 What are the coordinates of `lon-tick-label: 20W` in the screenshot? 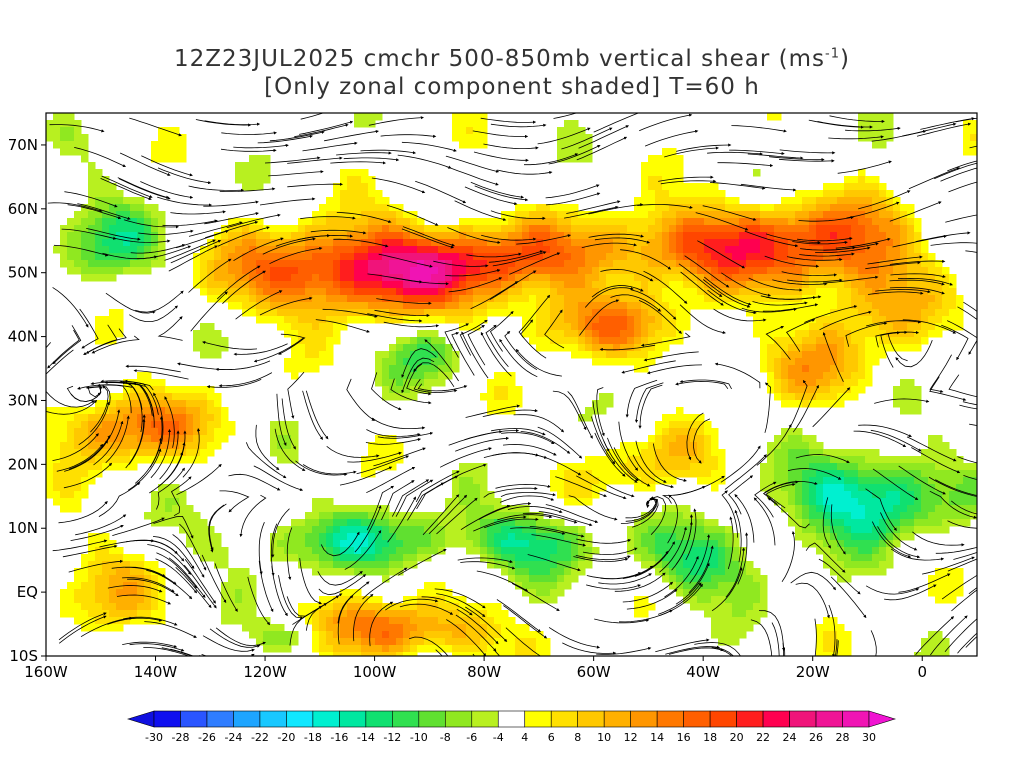 It's located at (813, 672).